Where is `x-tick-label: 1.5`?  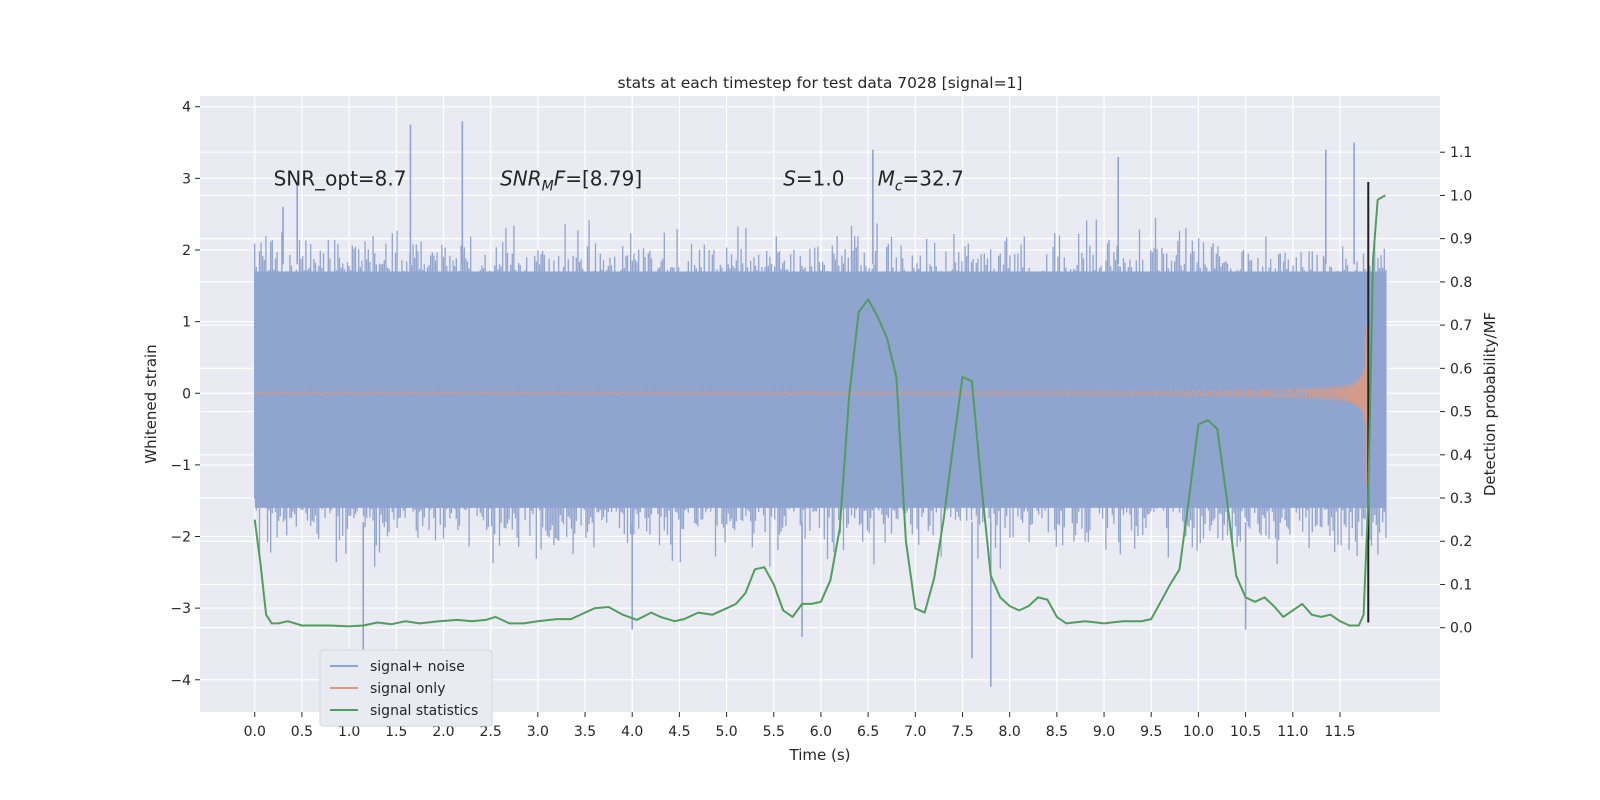
x-tick-label: 1.5 is located at coordinates (396, 732).